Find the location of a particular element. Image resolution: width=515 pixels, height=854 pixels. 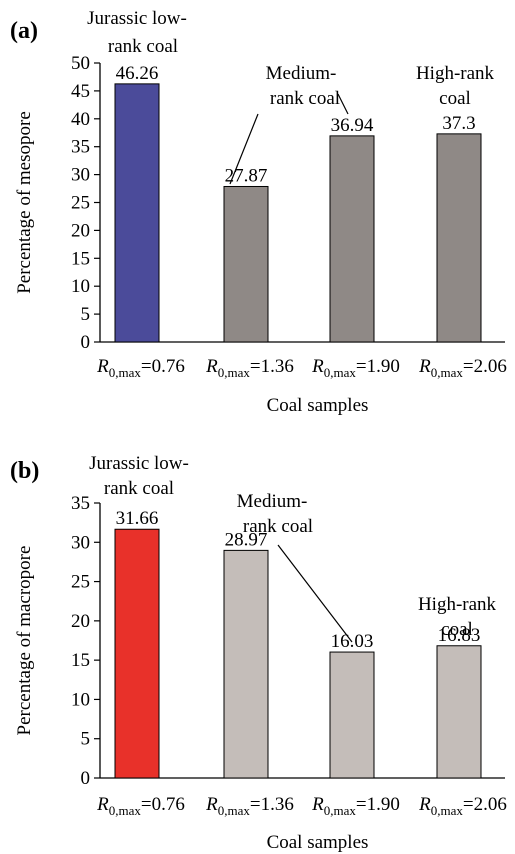

data-label: 37.3 is located at coordinates (458, 123).